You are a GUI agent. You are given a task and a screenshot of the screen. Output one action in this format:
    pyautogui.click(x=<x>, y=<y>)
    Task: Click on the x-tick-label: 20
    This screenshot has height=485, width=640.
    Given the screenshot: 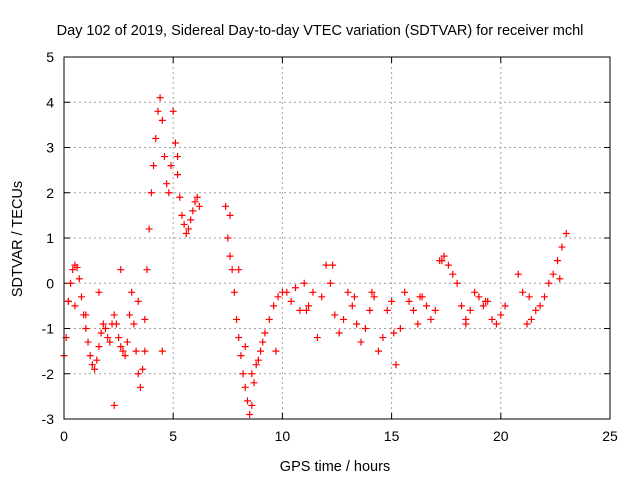 What is the action you would take?
    pyautogui.click(x=501, y=436)
    